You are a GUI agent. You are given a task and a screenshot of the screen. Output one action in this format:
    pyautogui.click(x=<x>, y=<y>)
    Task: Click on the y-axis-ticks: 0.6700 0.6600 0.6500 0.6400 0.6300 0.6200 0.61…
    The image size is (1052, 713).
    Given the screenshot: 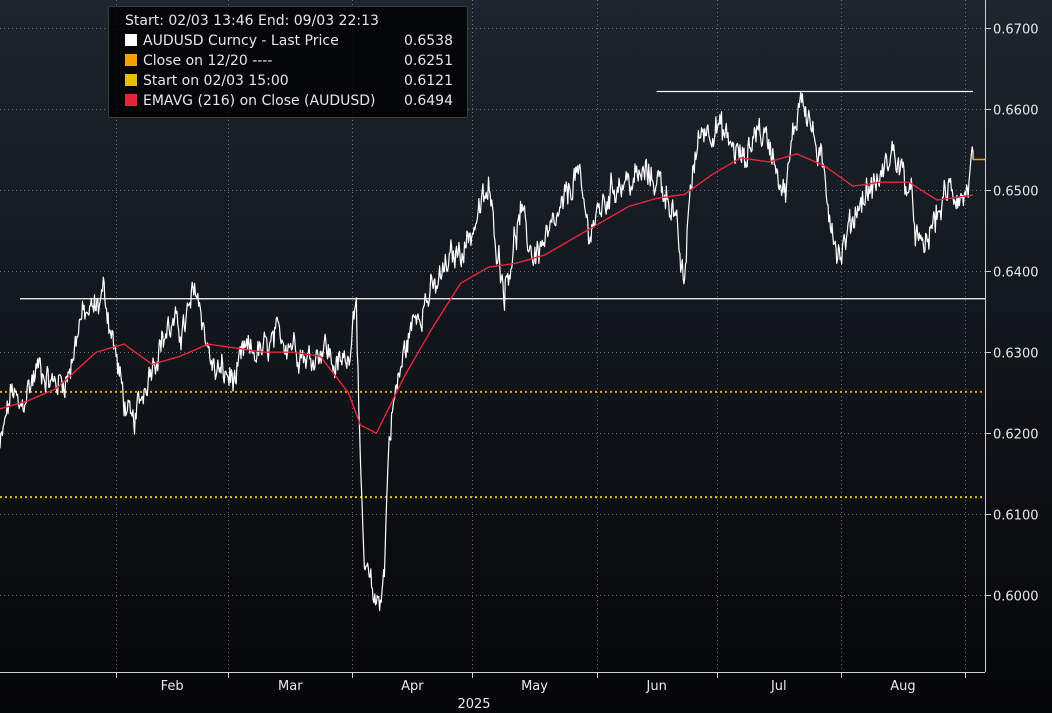 What is the action you would take?
    pyautogui.click(x=1012, y=314)
    